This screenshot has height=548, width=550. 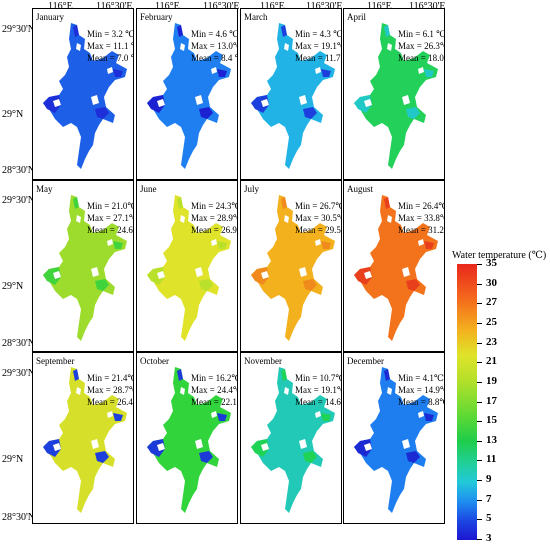 What do you see at coordinates (44, 189) in the screenshot?
I see `month-label: May` at bounding box center [44, 189].